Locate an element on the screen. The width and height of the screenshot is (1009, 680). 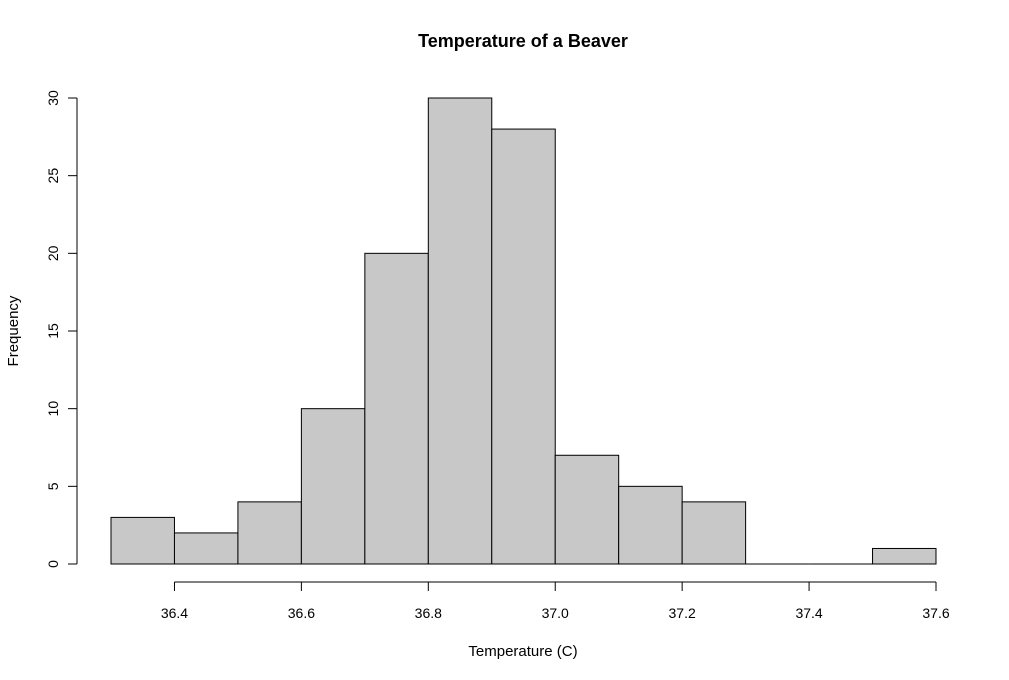
x-tick-label-3: 37.0 is located at coordinates (555, 613).